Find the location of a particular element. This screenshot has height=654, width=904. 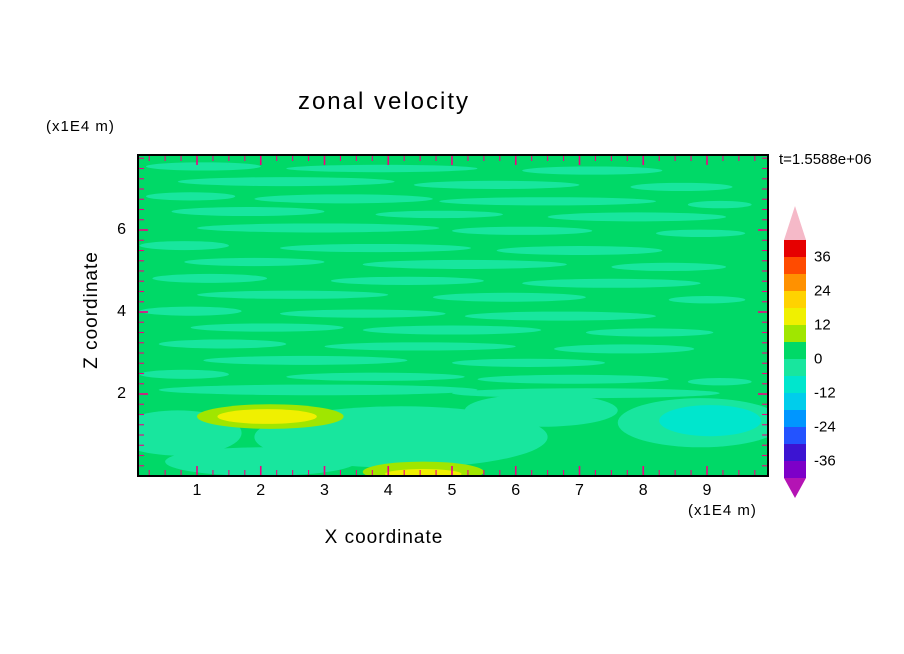

colorbar-tick-label: 24 is located at coordinates (822, 291).